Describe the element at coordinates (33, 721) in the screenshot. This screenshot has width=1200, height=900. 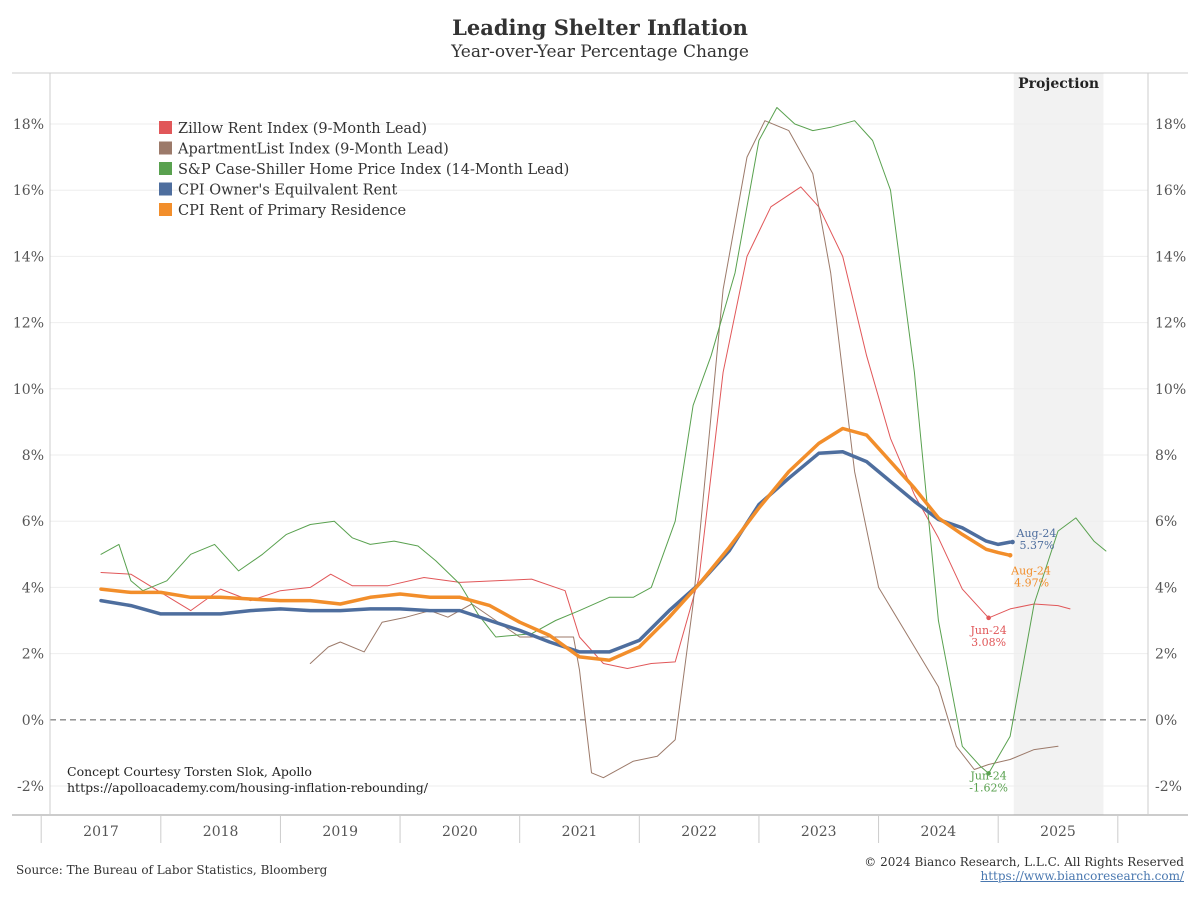
I see `y-tick-label-left: 0%` at that location.